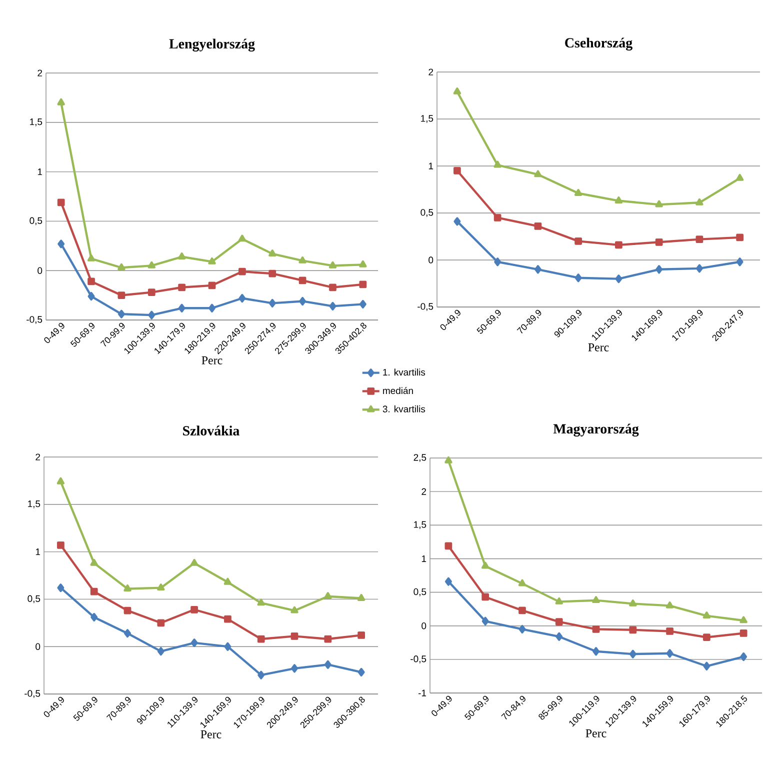  Describe the element at coordinates (420, 458) in the screenshot. I see `y-tick-label: 2,5` at that location.